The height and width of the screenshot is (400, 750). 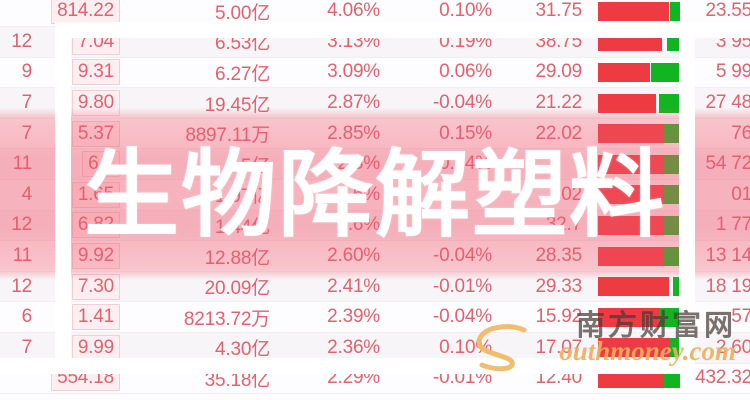 What do you see at coordinates (333, 348) in the screenshot?
I see `cell-change-pct: 2.36%` at bounding box center [333, 348].